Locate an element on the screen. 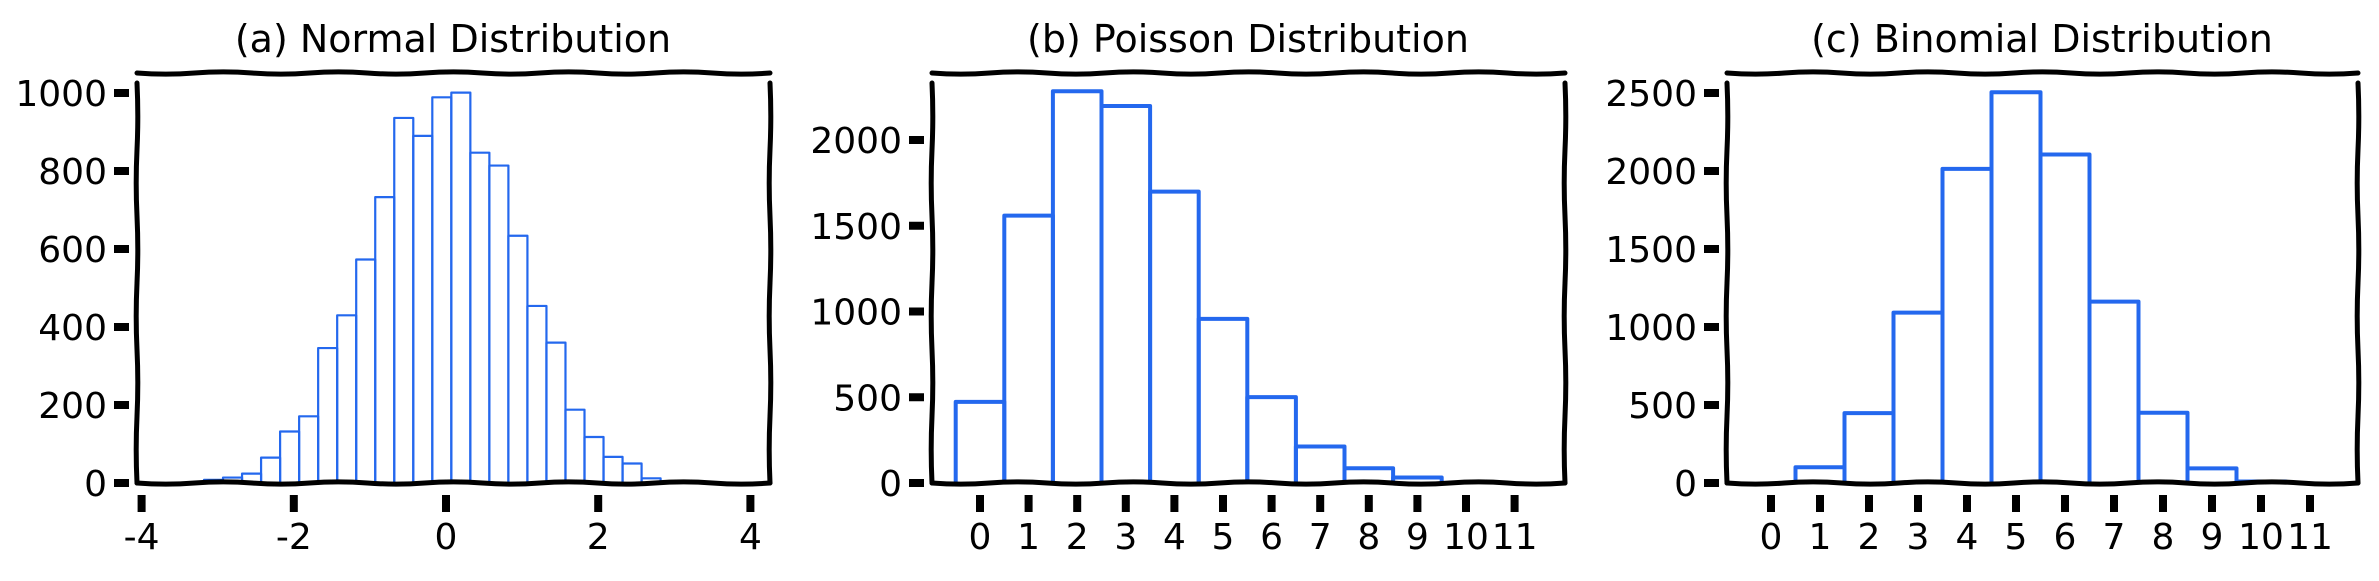 The image size is (2379, 581). x-tick-label: -2 is located at coordinates (294, 537).